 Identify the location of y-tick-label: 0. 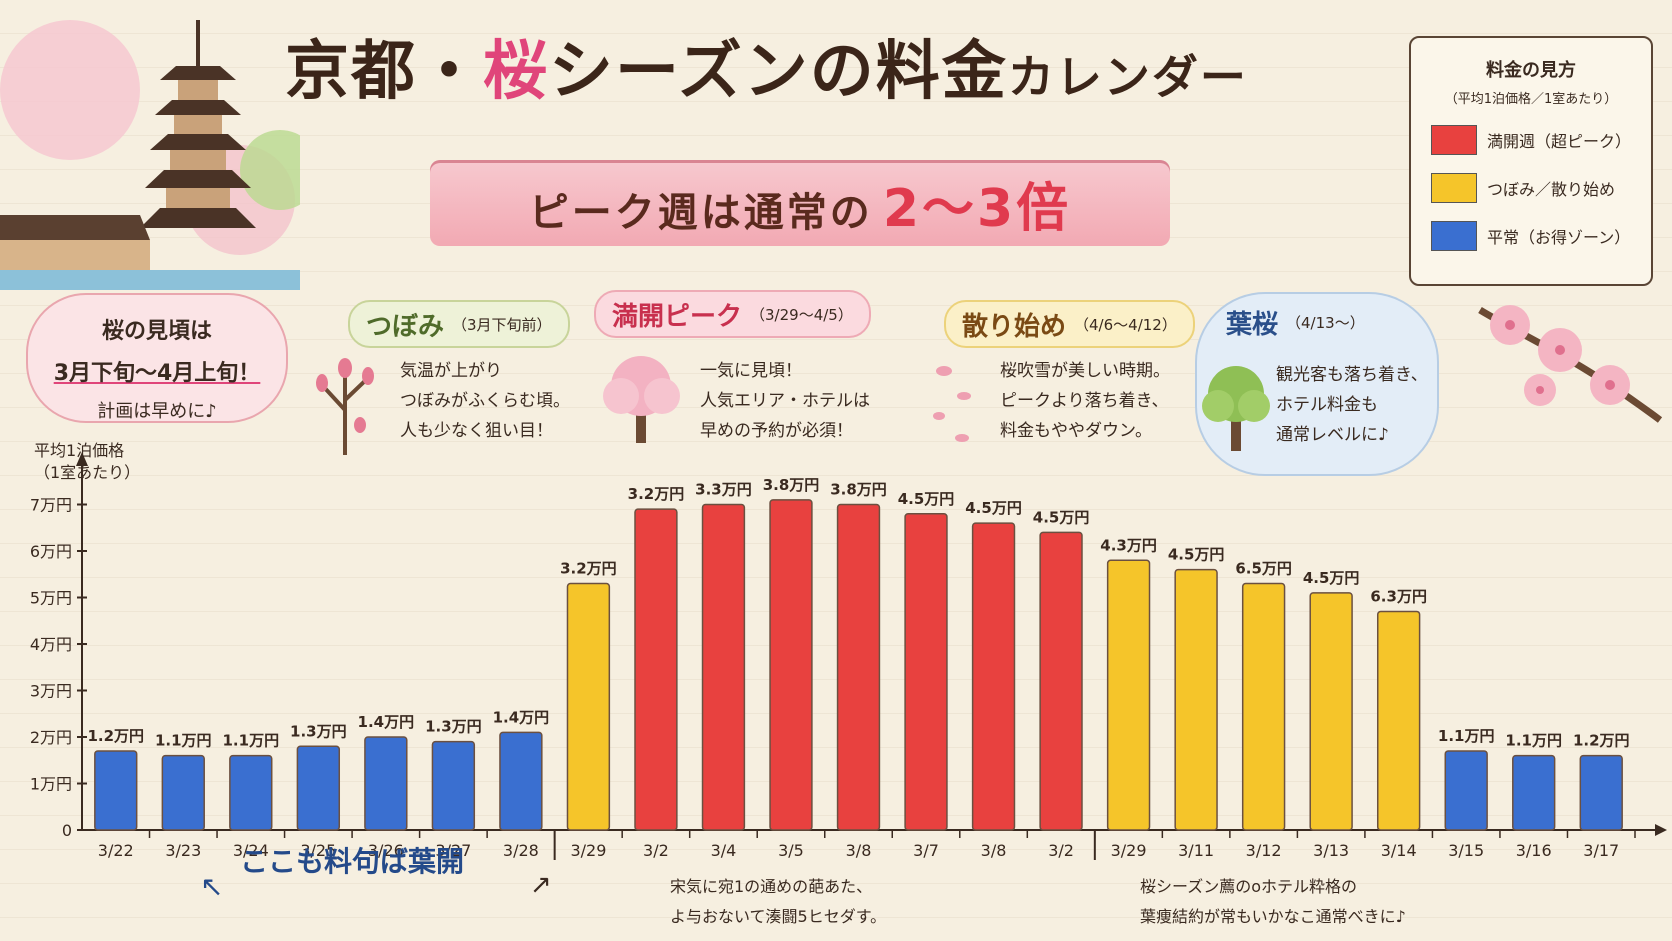
(67, 830).